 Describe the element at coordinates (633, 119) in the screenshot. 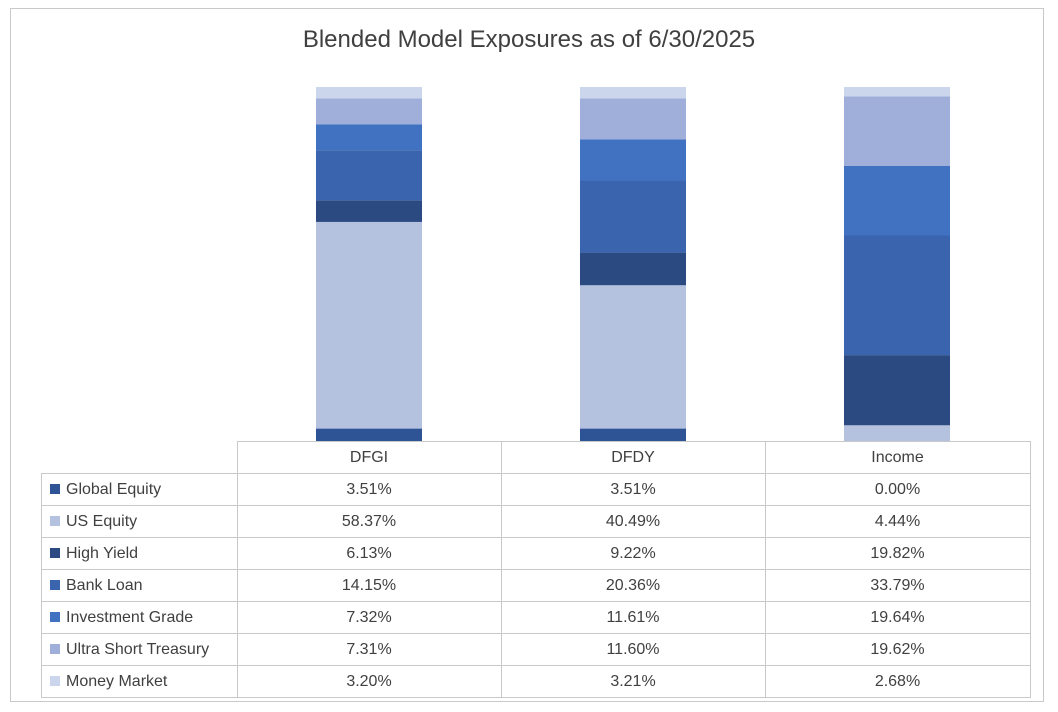

I see `bar-segment-dfdy-ultra-short-treasury` at that location.